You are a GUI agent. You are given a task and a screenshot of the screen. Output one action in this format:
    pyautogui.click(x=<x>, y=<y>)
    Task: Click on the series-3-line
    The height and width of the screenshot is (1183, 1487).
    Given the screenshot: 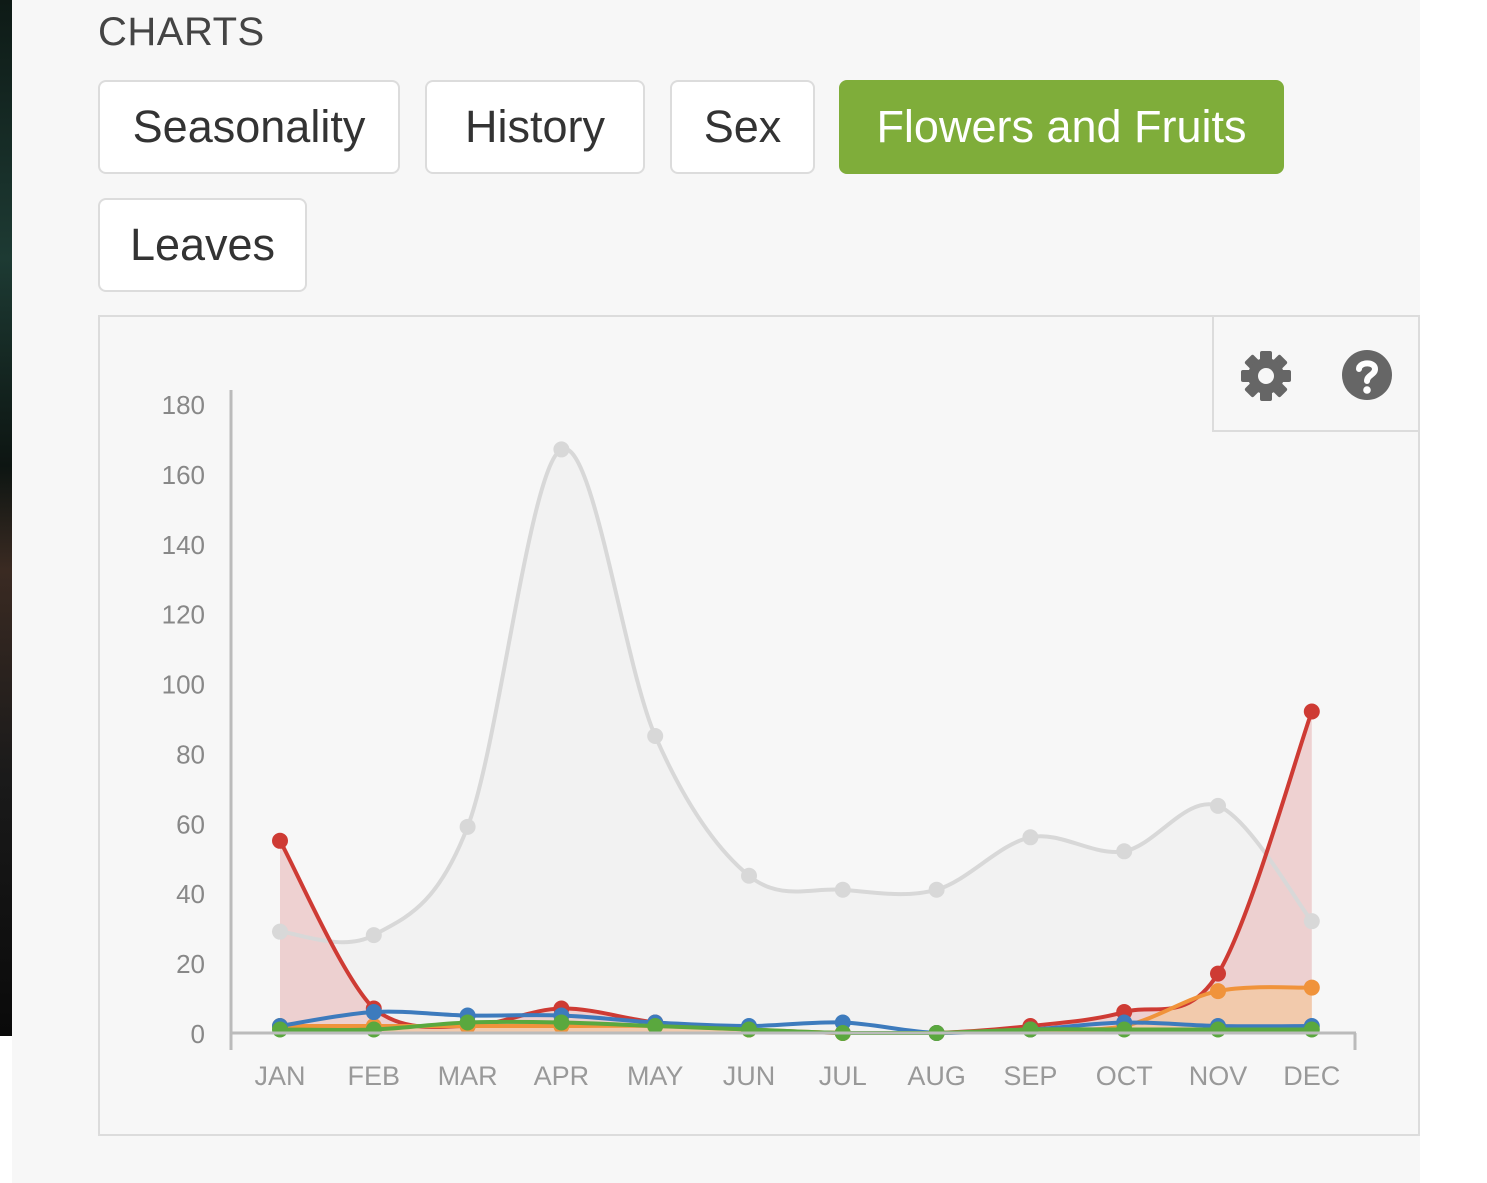 What is the action you would take?
    pyautogui.click(x=795, y=1022)
    